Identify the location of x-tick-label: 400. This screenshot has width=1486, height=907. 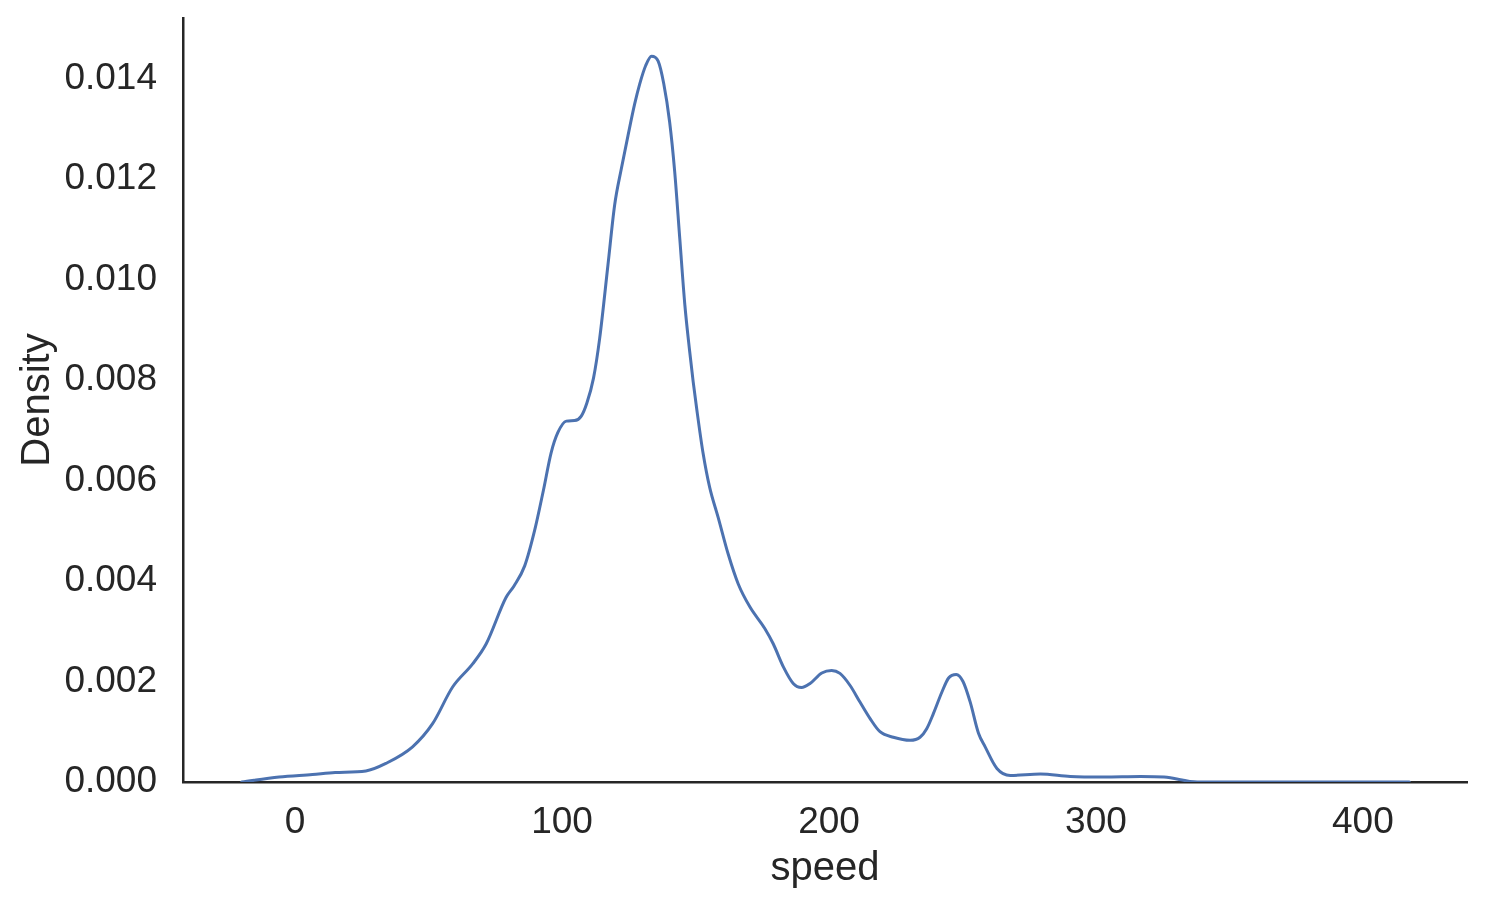
(1363, 821).